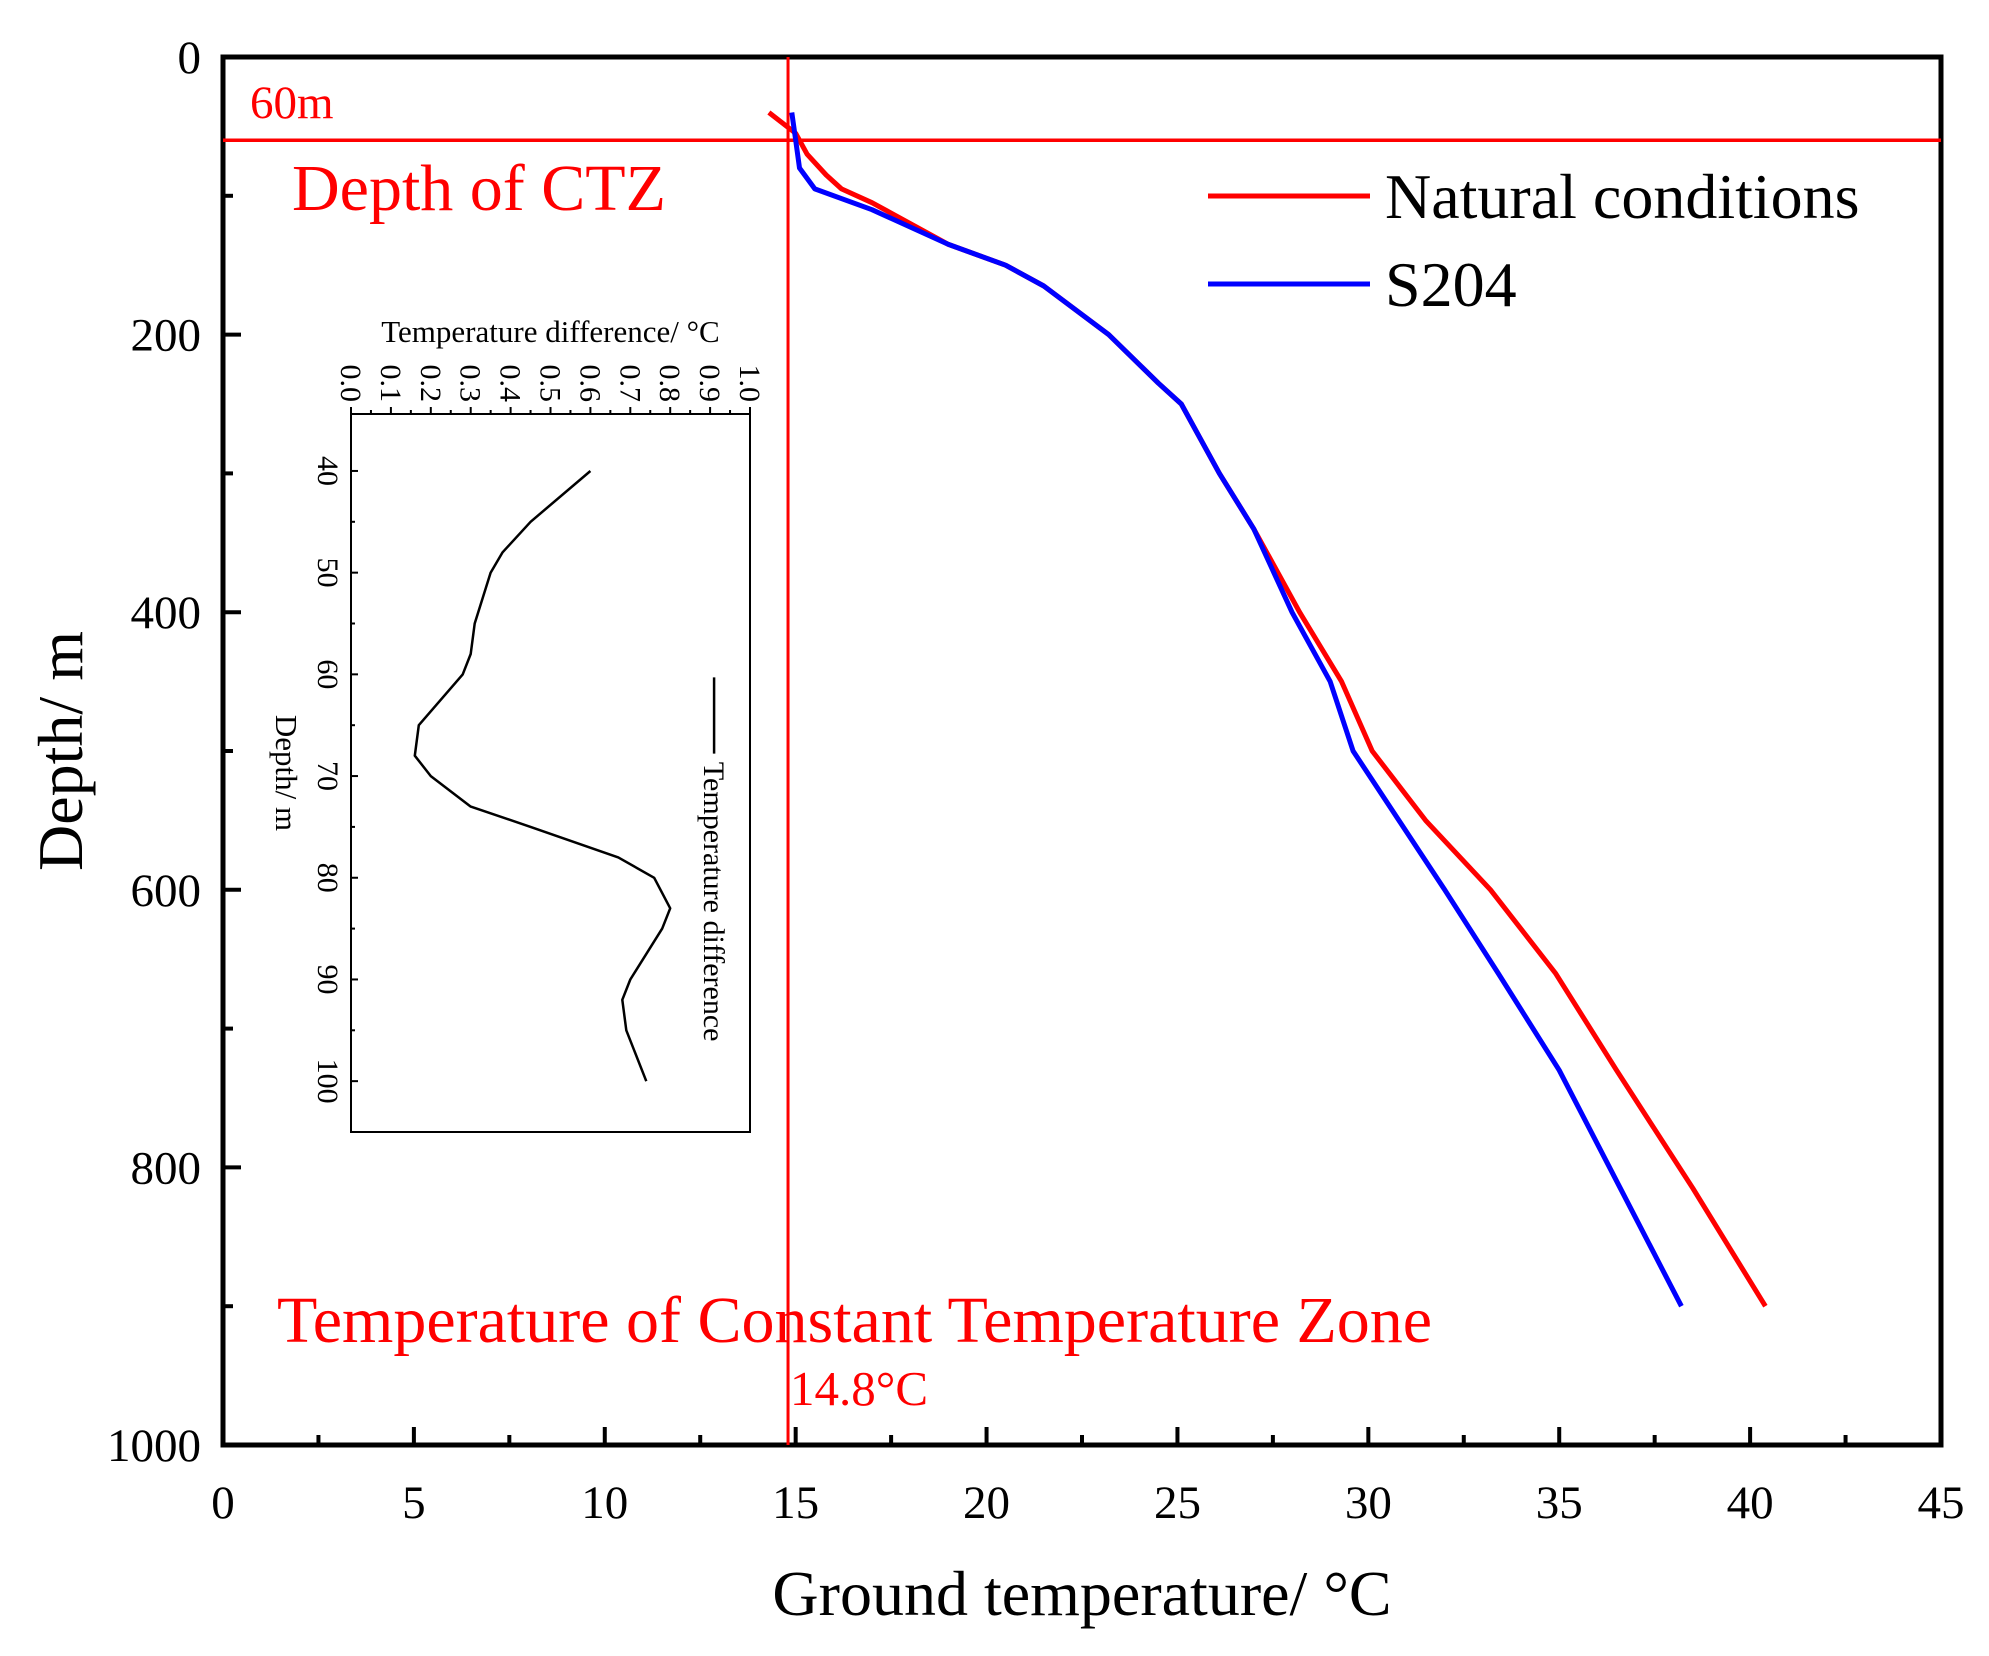  Describe the element at coordinates (390, 384) in the screenshot. I see `inset-y-tick-label: 0.1` at that location.